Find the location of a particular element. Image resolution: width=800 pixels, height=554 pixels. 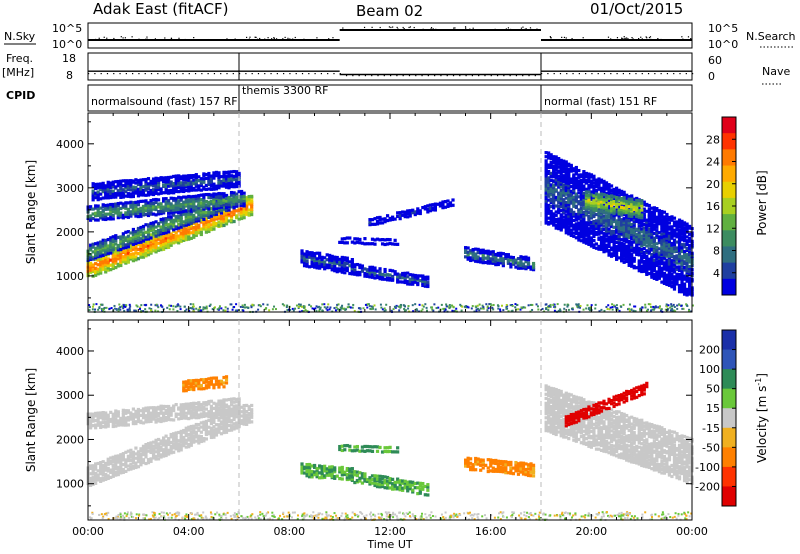

noise-panel is located at coordinates (390, 35).